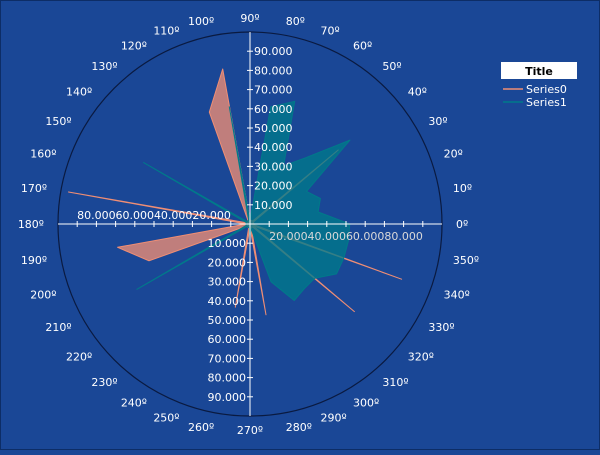 This screenshot has height=455, width=600. Describe the element at coordinates (273, 147) in the screenshot. I see `radial-tick-up-40.000: 40.000` at that location.